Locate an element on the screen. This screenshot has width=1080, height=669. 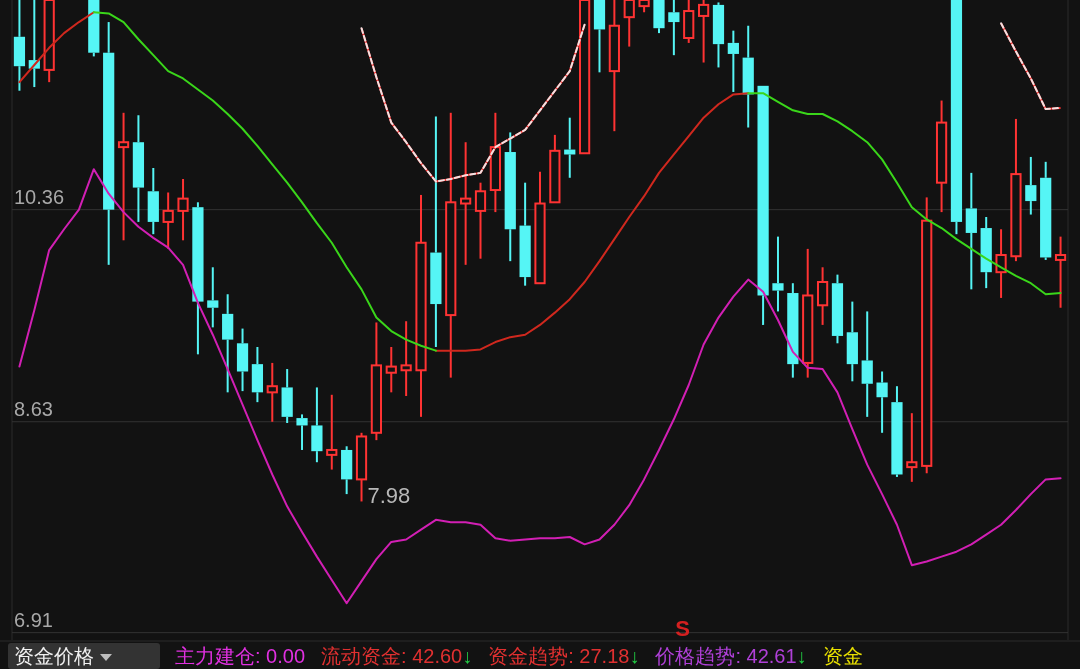
y-tick-label: 8.63 is located at coordinates (33, 408).